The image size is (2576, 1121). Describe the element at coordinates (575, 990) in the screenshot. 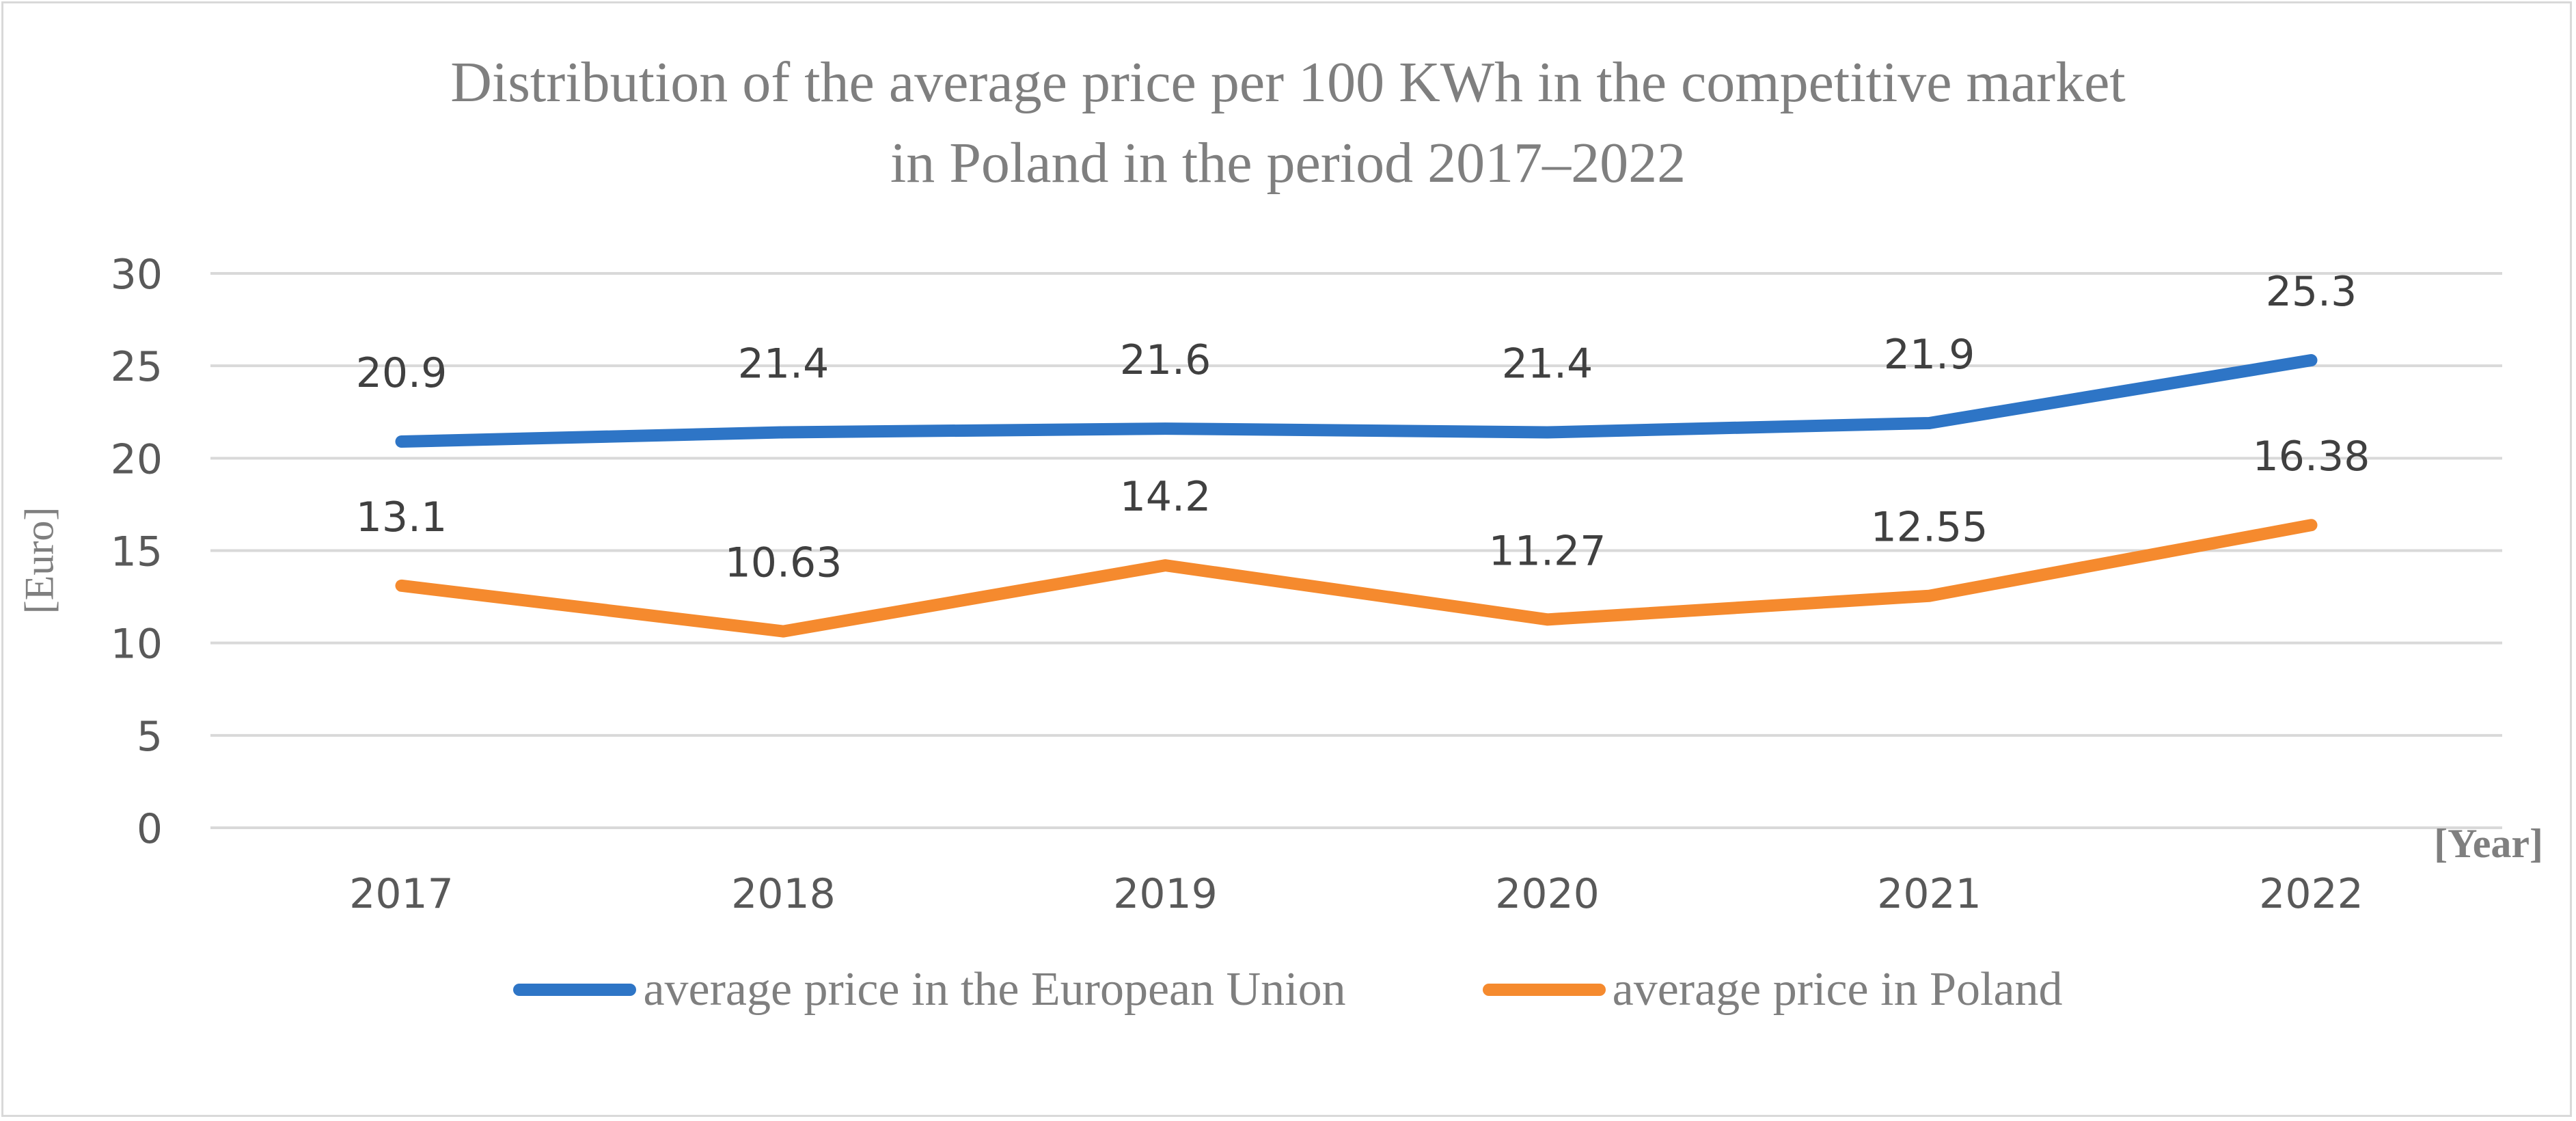

I see `legend-swatch-eu` at that location.